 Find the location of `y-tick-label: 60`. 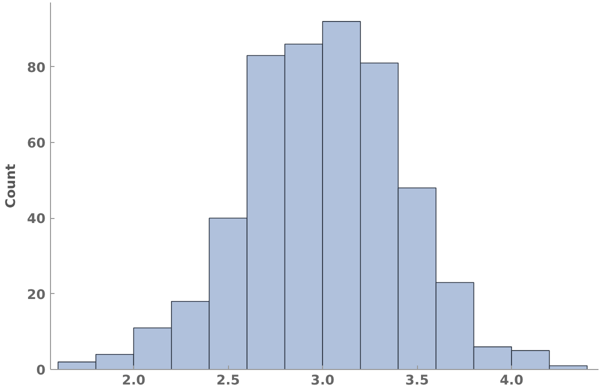

y-tick-label: 60 is located at coordinates (36, 144).